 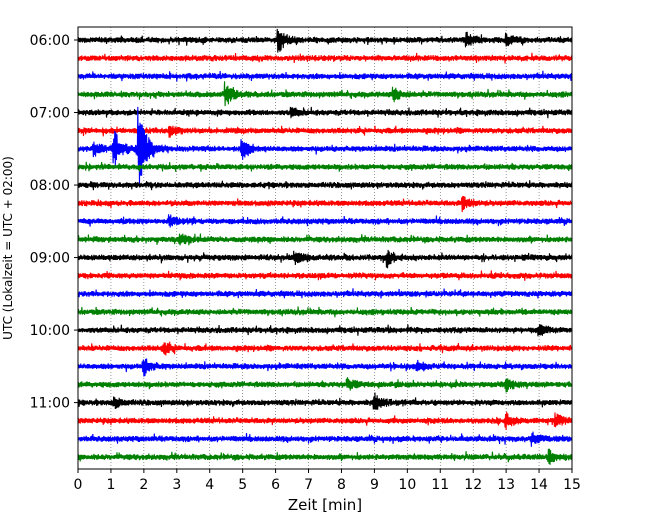 I want to click on y-tick-label: 06:00, so click(x=50, y=41).